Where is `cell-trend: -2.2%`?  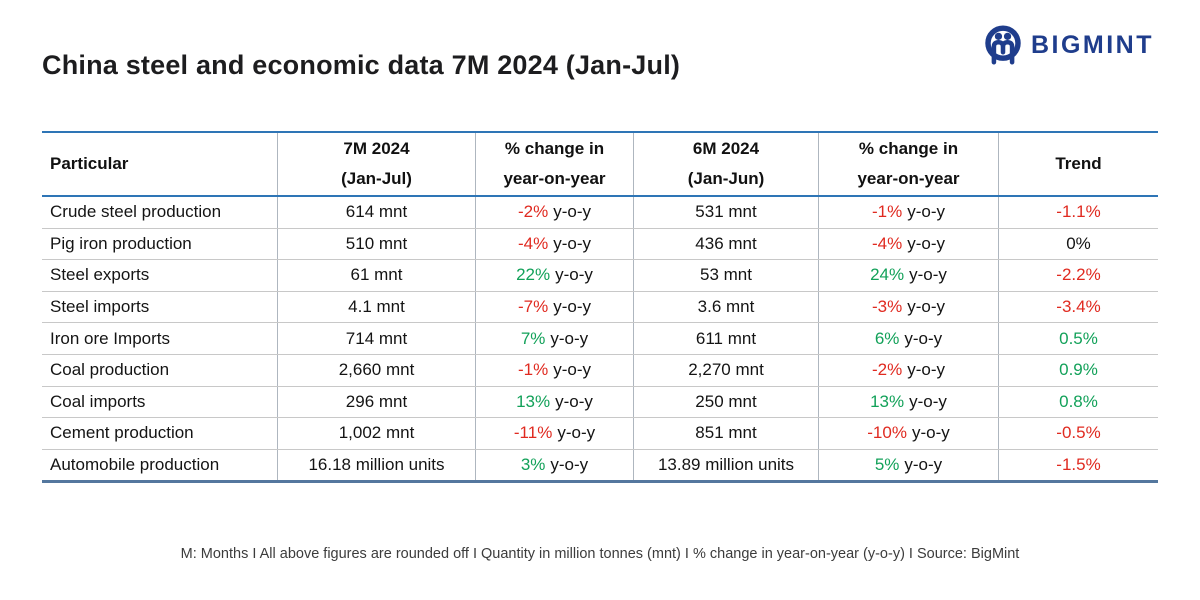 cell-trend: -2.2% is located at coordinates (1078, 275).